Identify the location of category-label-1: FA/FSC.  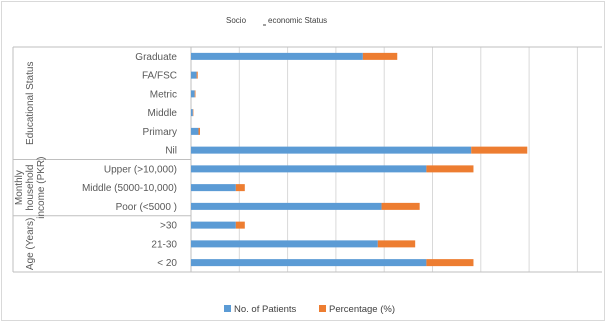
(159, 76).